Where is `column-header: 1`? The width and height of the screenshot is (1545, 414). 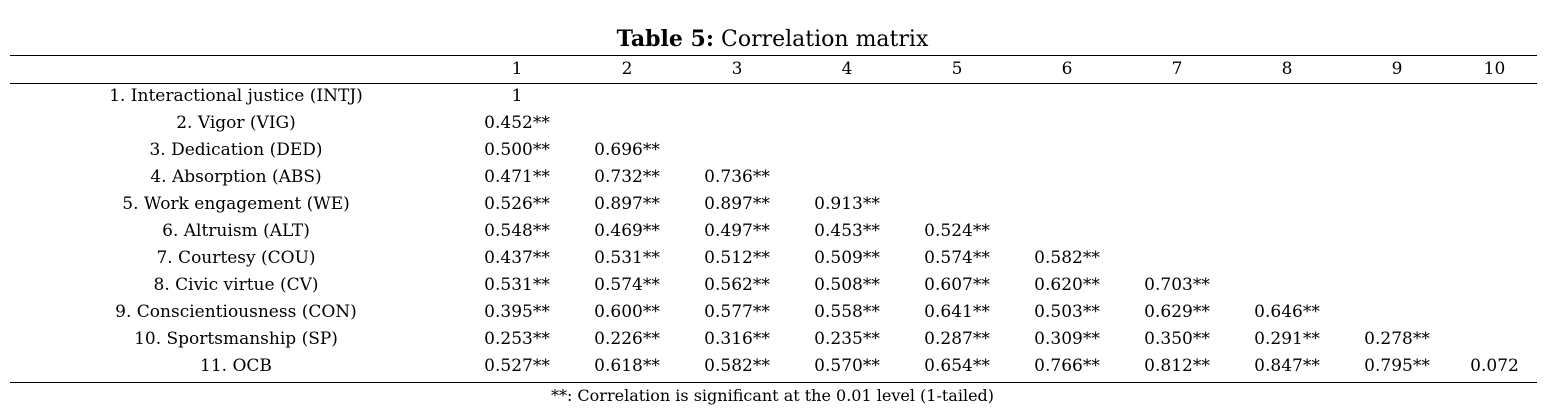 column-header: 1 is located at coordinates (517, 69).